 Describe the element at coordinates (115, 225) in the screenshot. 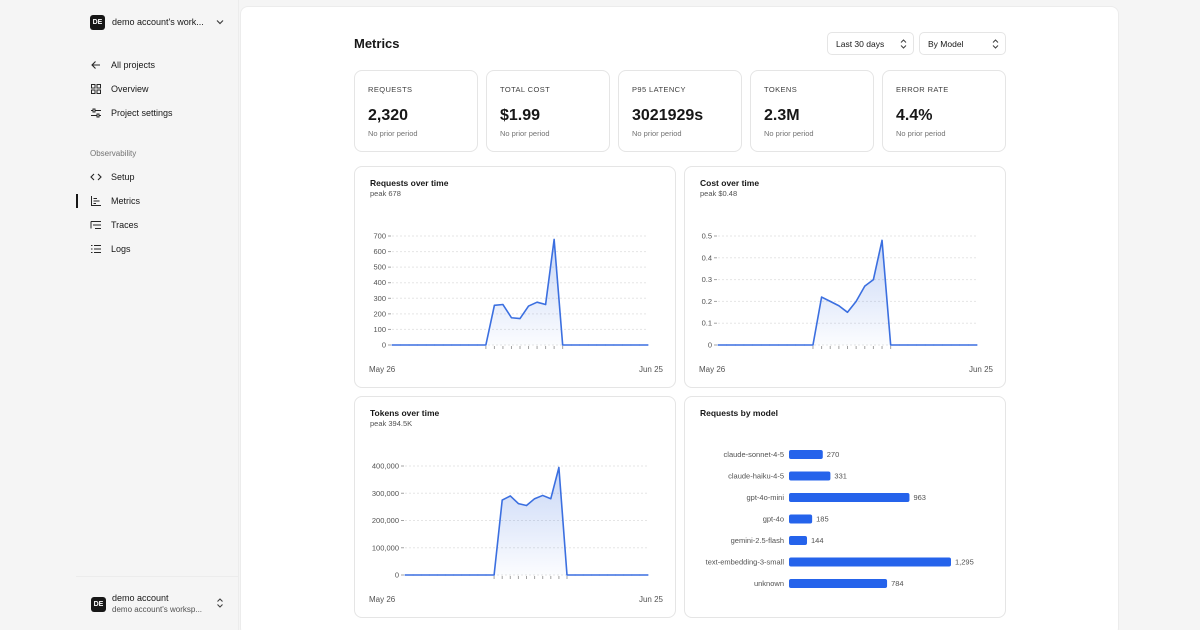

I see `nav-item-traces: Traces` at that location.